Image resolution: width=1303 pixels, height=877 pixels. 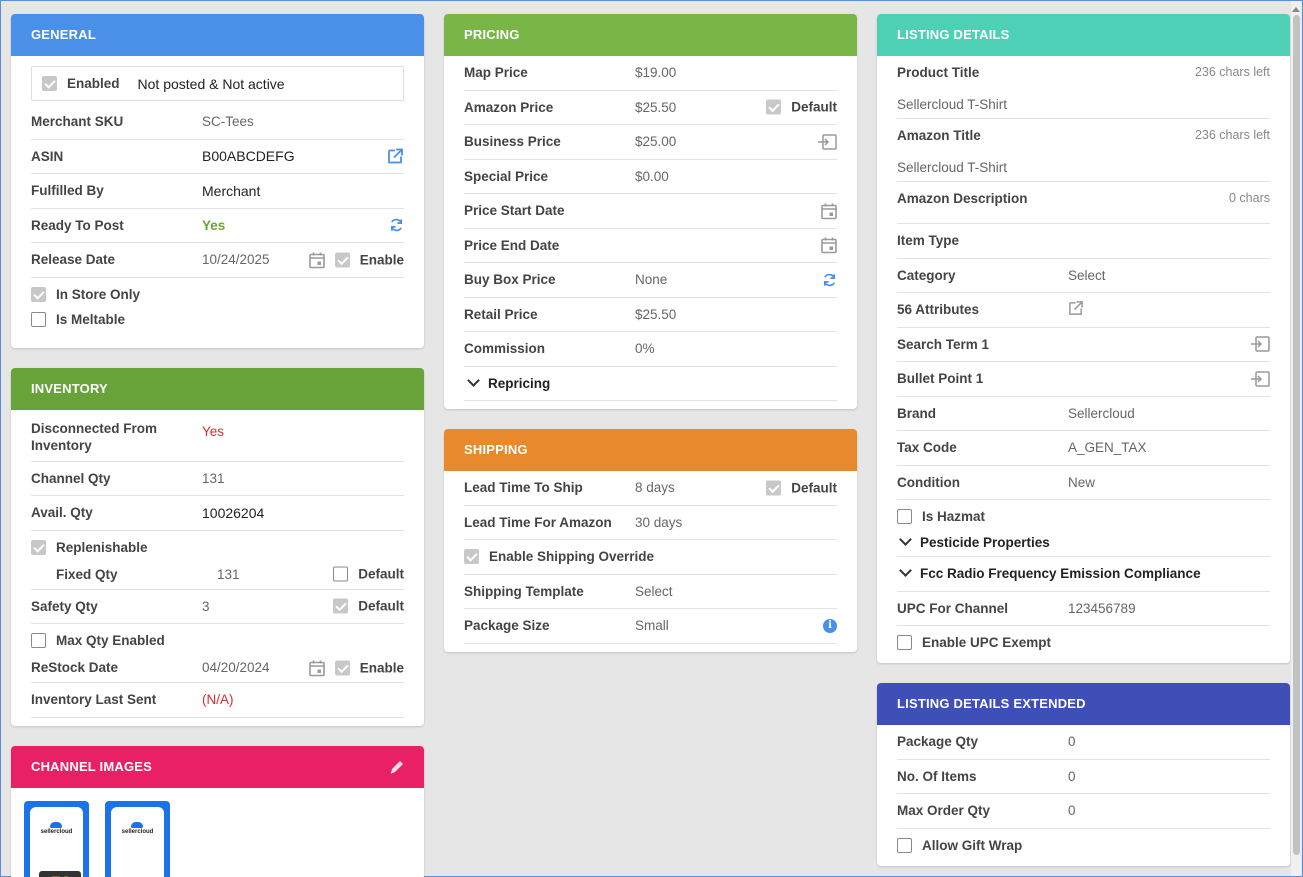 What do you see at coordinates (38, 294) in the screenshot?
I see `in-store-only-checkbox` at bounding box center [38, 294].